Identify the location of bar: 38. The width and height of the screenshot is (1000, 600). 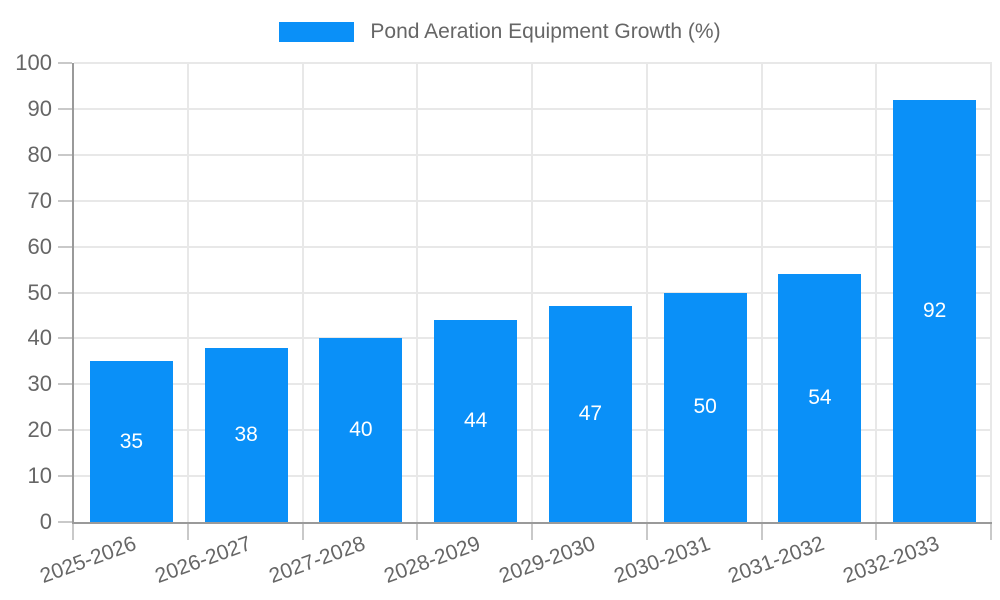
(246, 434).